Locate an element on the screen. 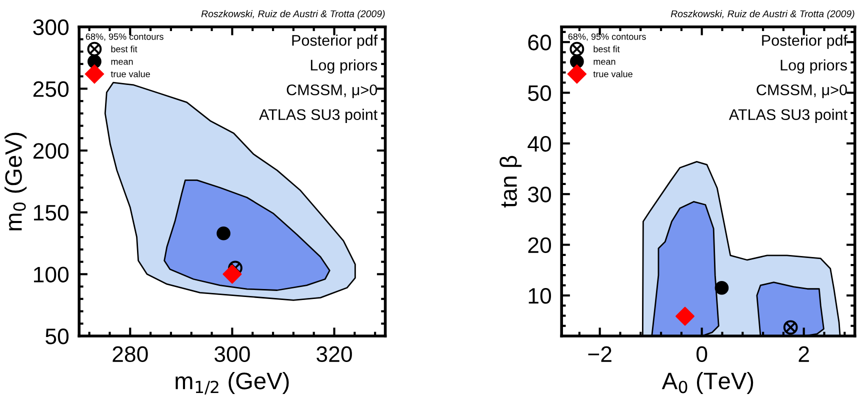  x-tick-label: −2 is located at coordinates (600, 354).